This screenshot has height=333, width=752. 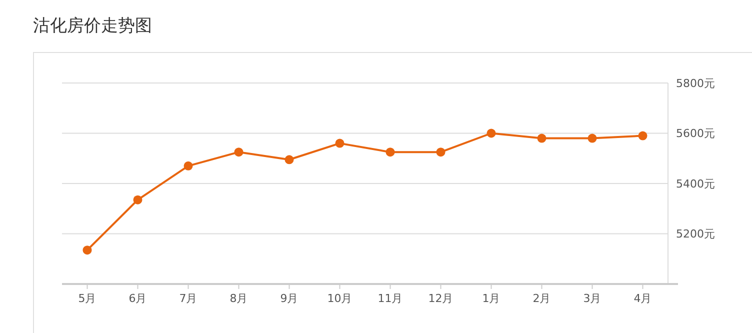 What do you see at coordinates (289, 298) in the screenshot?
I see `x-tick-label: 9月` at bounding box center [289, 298].